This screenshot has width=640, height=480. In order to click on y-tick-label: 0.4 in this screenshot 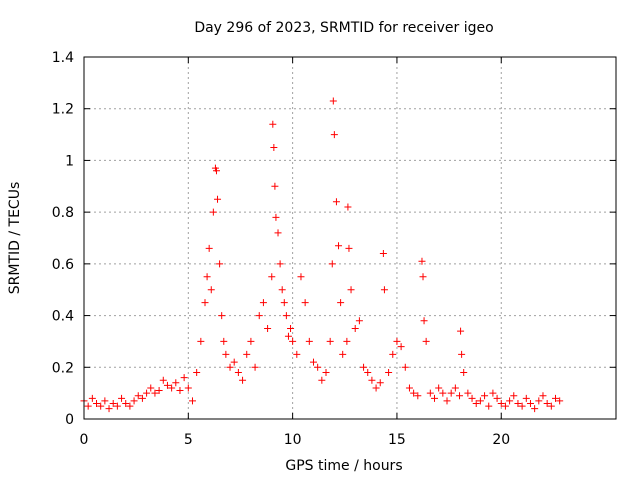, I will do `click(63, 317)`.